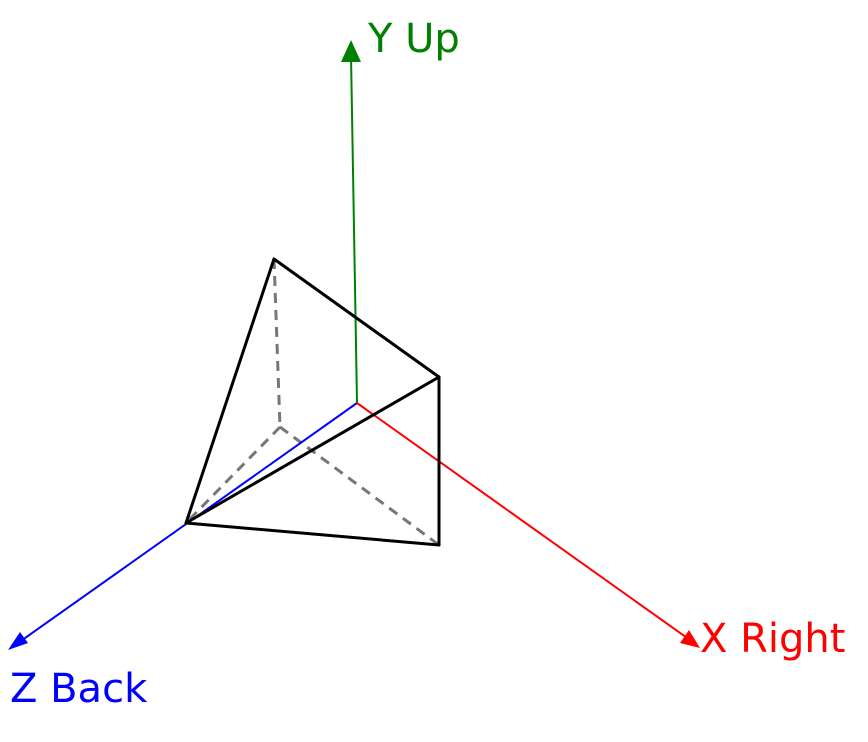 The height and width of the screenshot is (742, 868). What do you see at coordinates (690, 639) in the screenshot?
I see `x-axis-arrowhead` at bounding box center [690, 639].